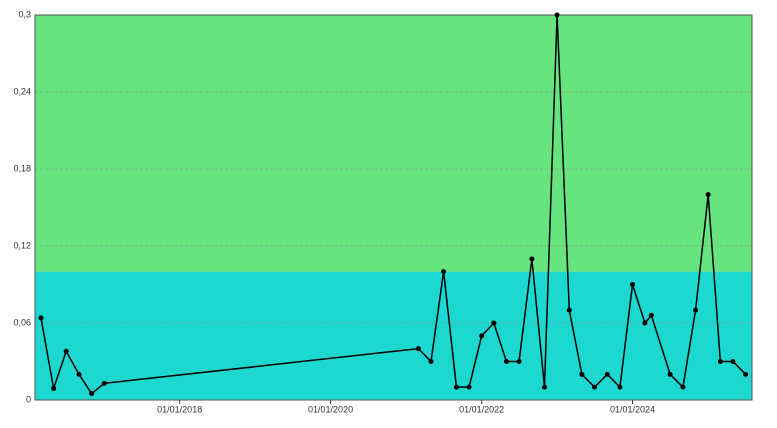 The width and height of the screenshot is (777, 428). Describe the element at coordinates (330, 409) in the screenshot. I see `x-tick-label: 01/01/2020` at that location.